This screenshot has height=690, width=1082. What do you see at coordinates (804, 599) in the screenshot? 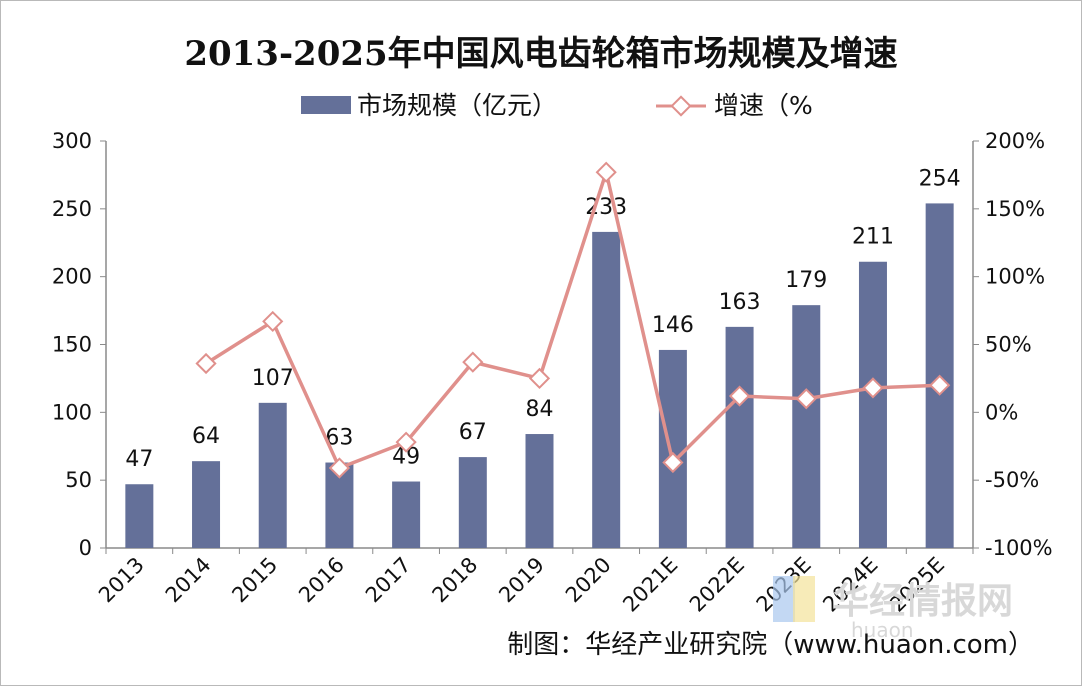
I see `watermark-logo-yellow` at bounding box center [804, 599].